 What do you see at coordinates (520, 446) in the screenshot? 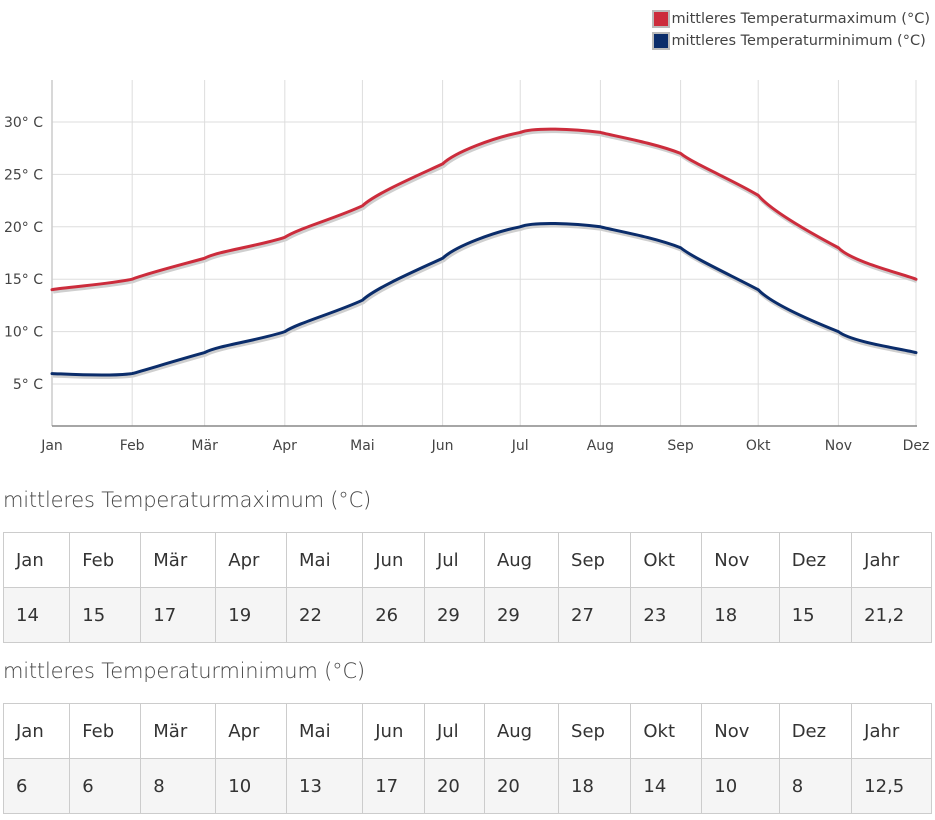
I see `x-tick-label: Jul` at bounding box center [520, 446].